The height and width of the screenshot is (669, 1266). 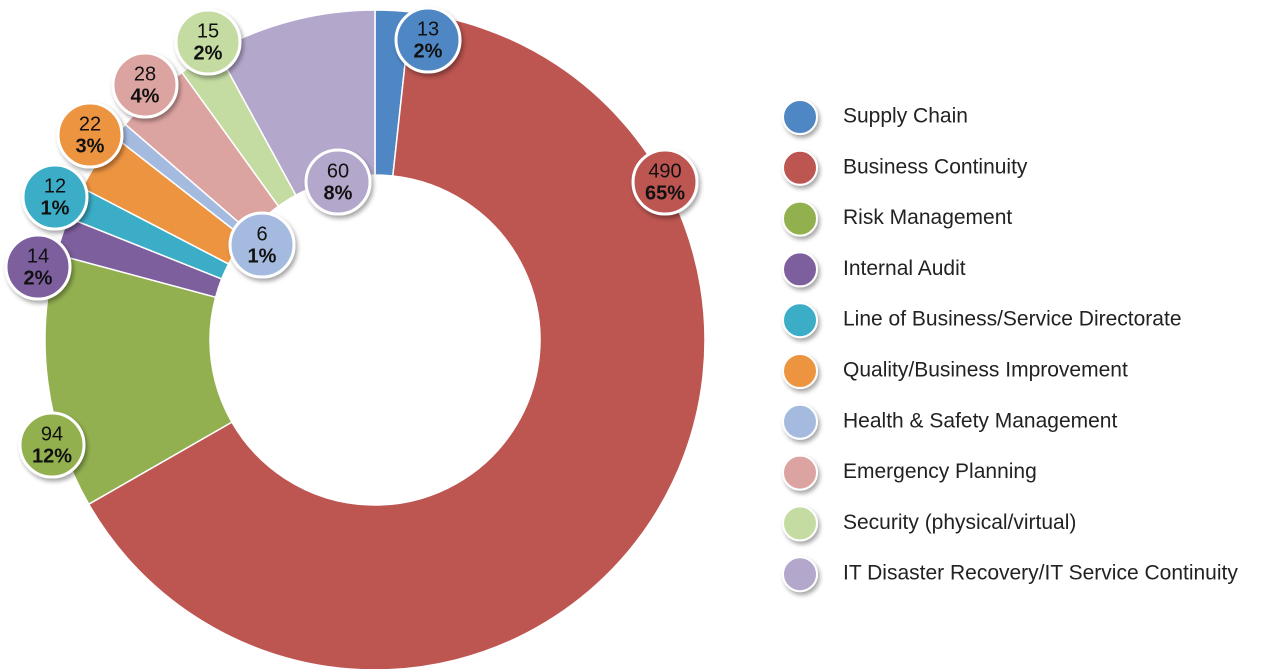 I want to click on count-label: 15, so click(x=208, y=31).